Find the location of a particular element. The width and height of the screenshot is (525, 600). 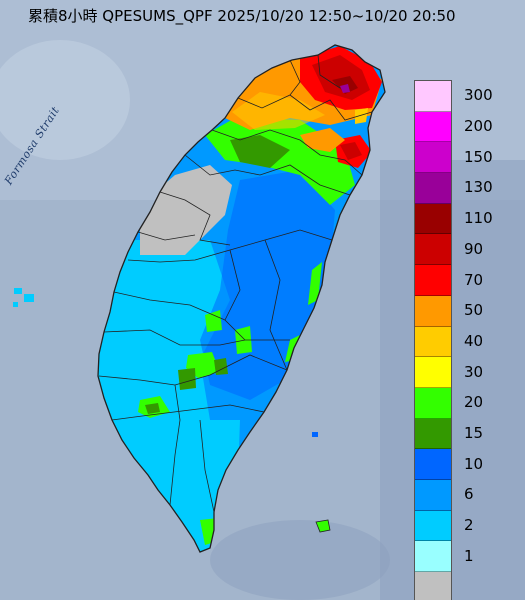

legend-label: 150 is located at coordinates (478, 156).